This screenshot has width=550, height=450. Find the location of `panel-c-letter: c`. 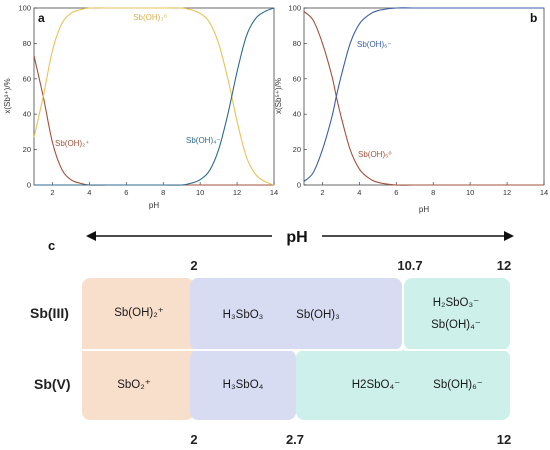

panel-c-letter: c is located at coordinates (51, 245).